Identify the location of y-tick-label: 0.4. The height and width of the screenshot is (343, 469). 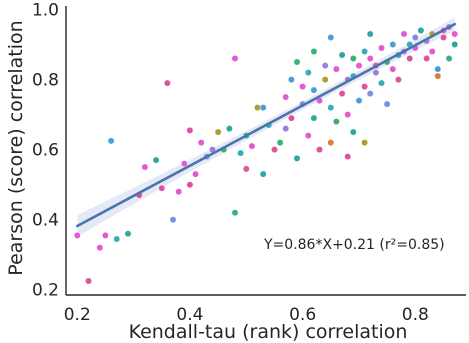
(45, 221).